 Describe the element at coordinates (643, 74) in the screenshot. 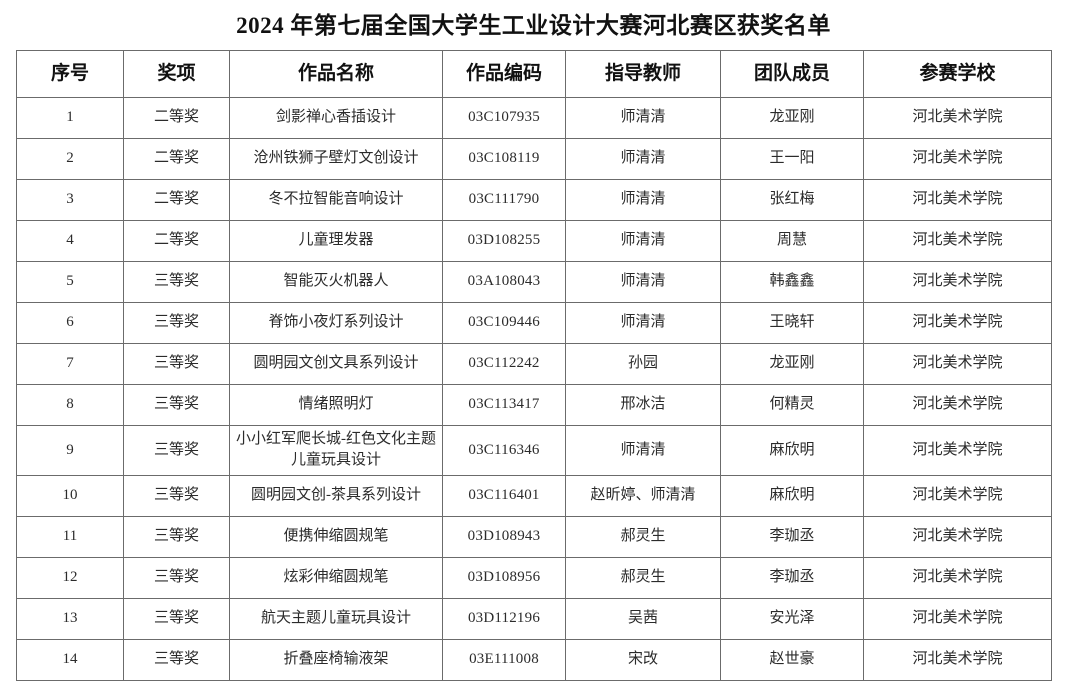

I see `column-header-teacher: 指导教师` at that location.